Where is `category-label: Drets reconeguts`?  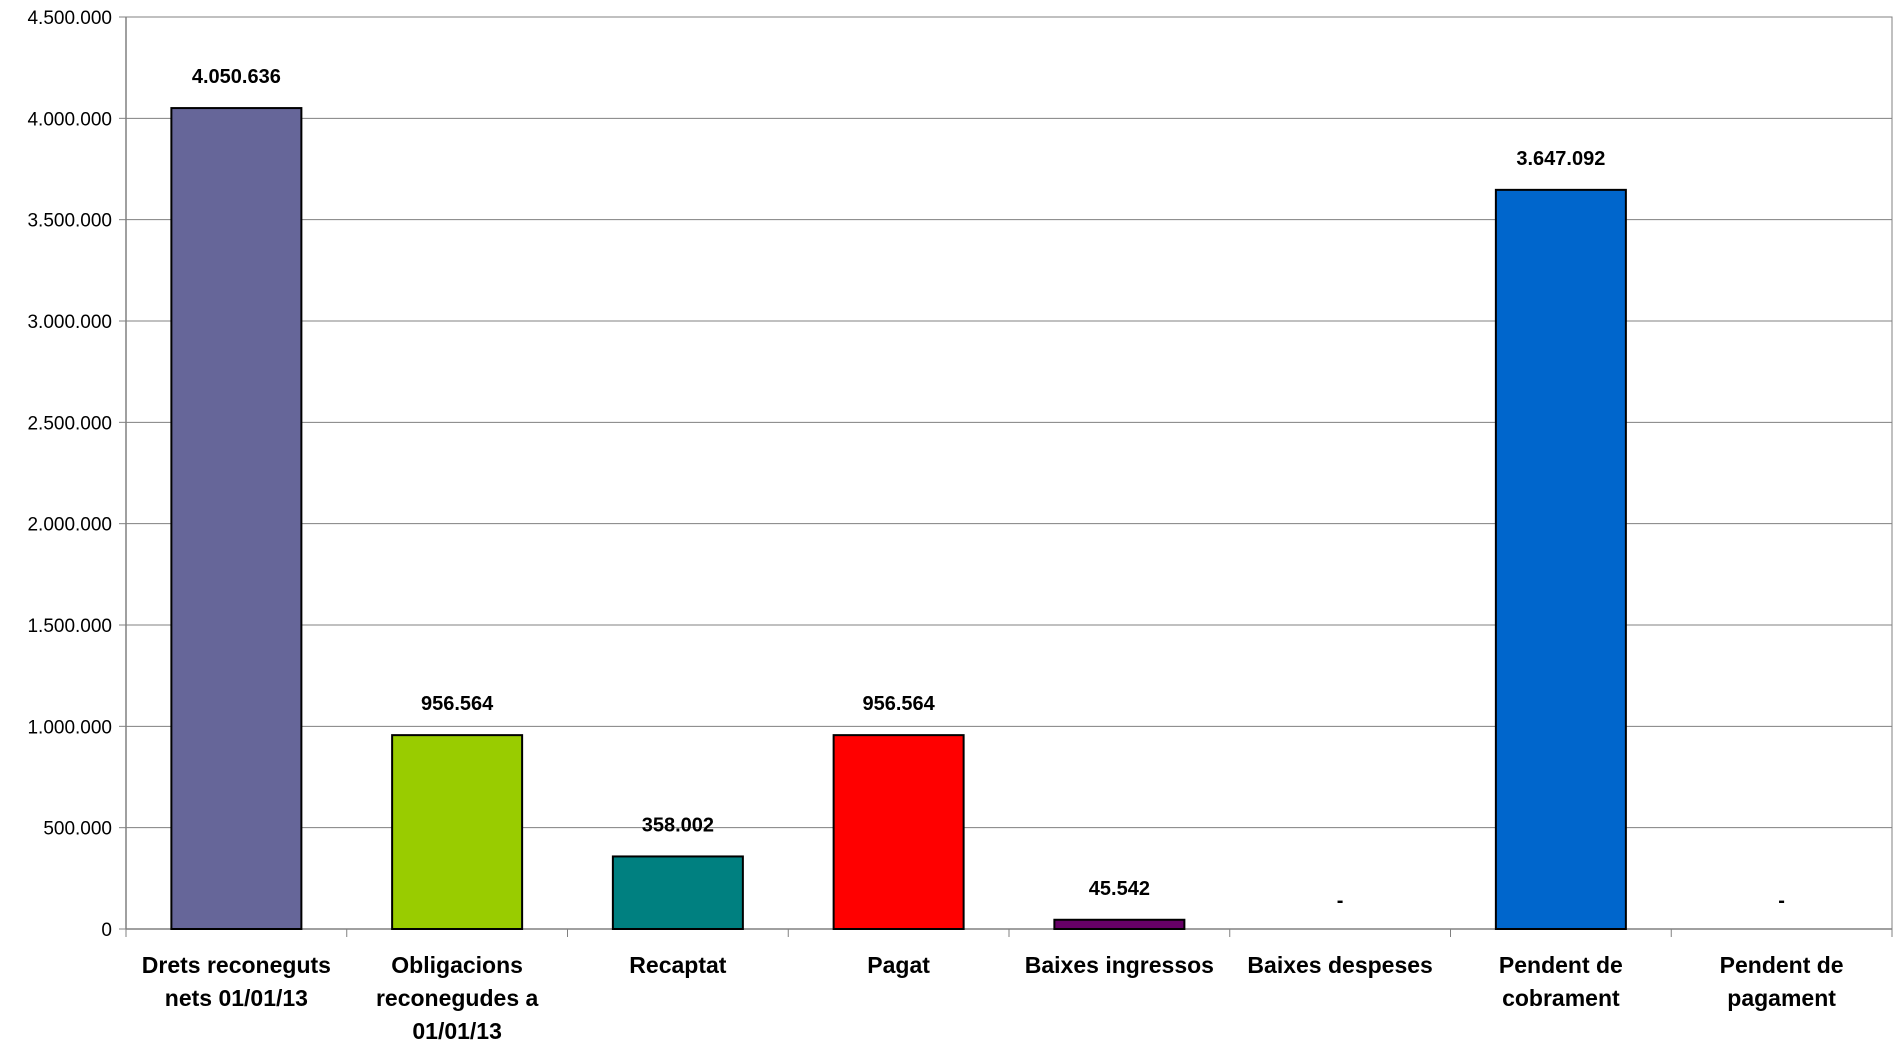
category-label: Drets reconeguts is located at coordinates (236, 965).